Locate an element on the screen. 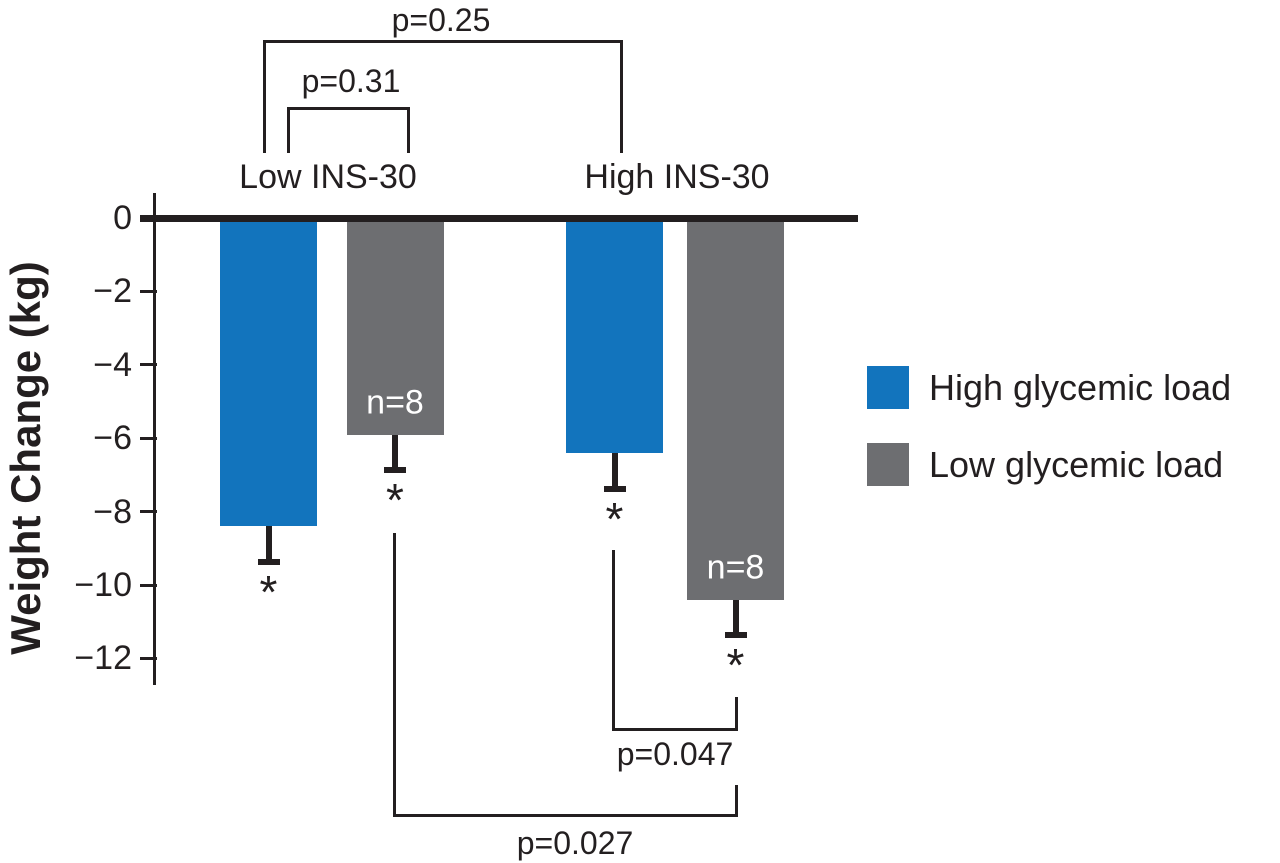 This screenshot has height=863, width=1280. error-bar-cap-high-gl-low-ins30 is located at coordinates (268, 561).